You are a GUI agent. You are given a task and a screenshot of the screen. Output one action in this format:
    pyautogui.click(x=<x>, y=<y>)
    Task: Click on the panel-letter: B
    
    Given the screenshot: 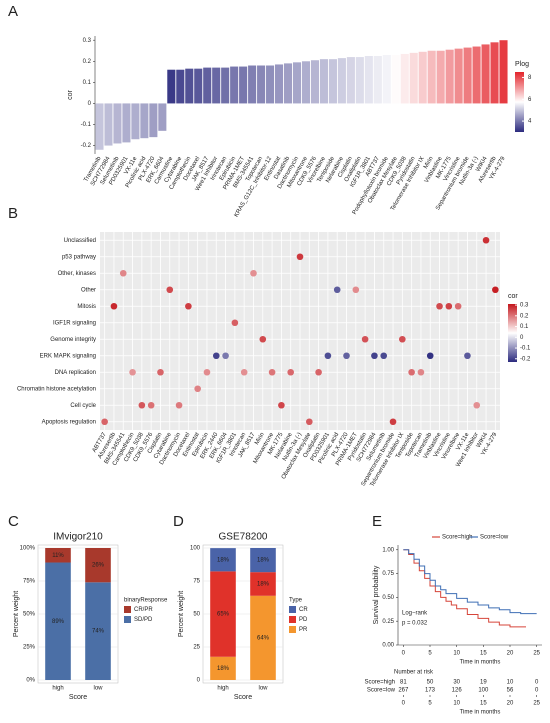 What is the action you would take?
    pyautogui.click(x=13, y=213)
    